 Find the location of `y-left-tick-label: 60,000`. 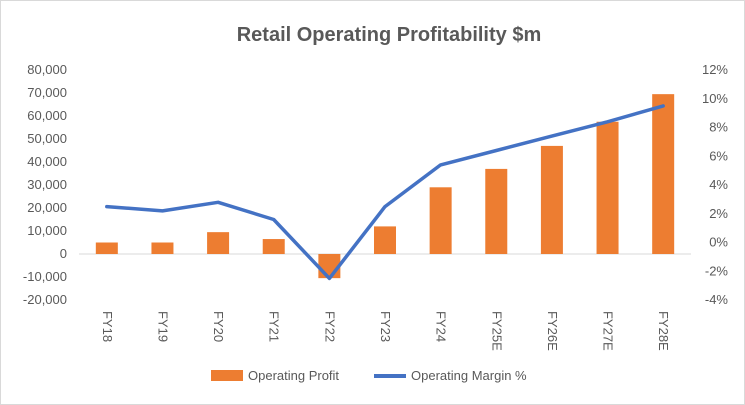

y-left-tick-label: 60,000 is located at coordinates (47, 115).